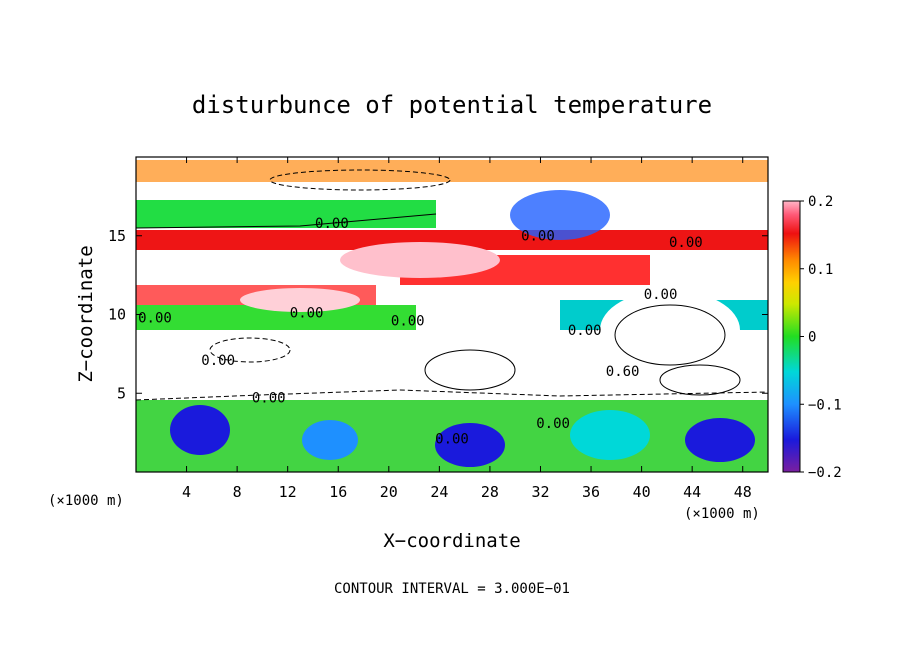 This screenshot has width=904, height=654. I want to click on x-tick-label: 28, so click(490, 492).